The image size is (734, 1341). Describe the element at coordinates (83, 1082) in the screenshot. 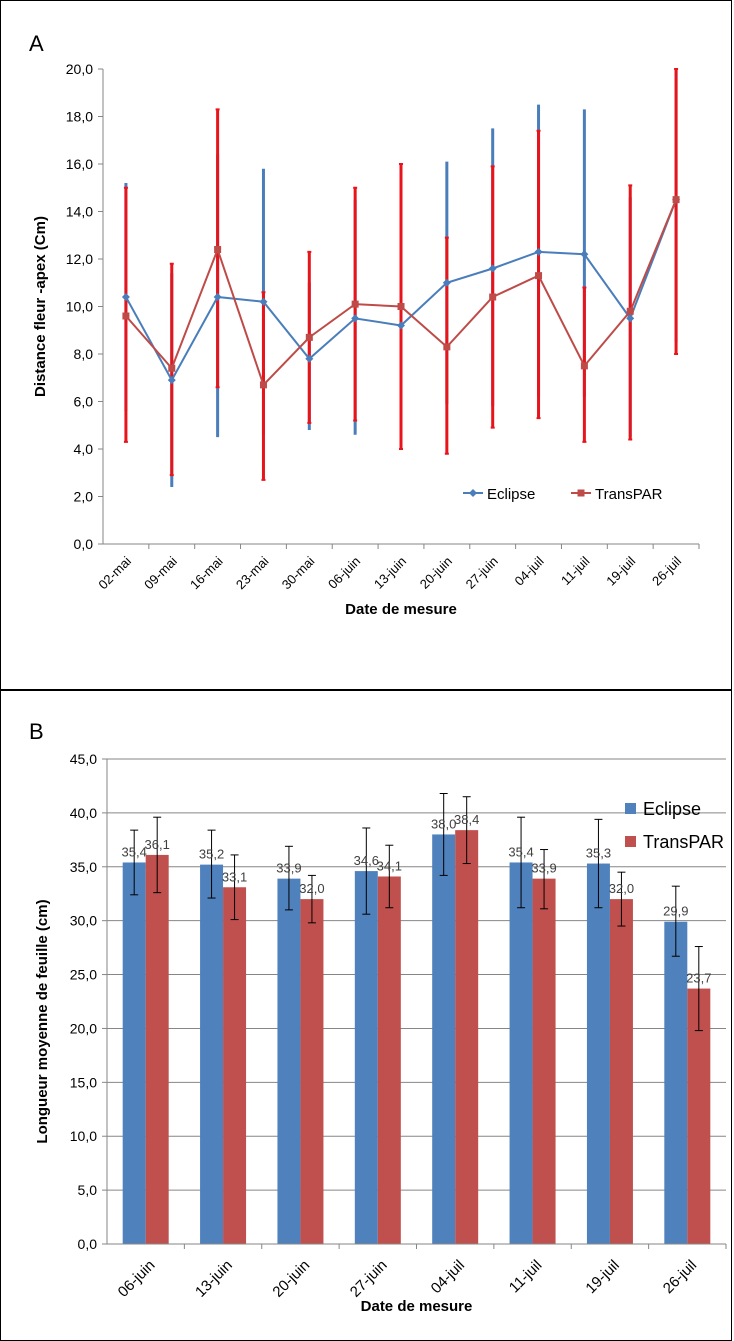

I see `y-tick-label: 15,0` at that location.